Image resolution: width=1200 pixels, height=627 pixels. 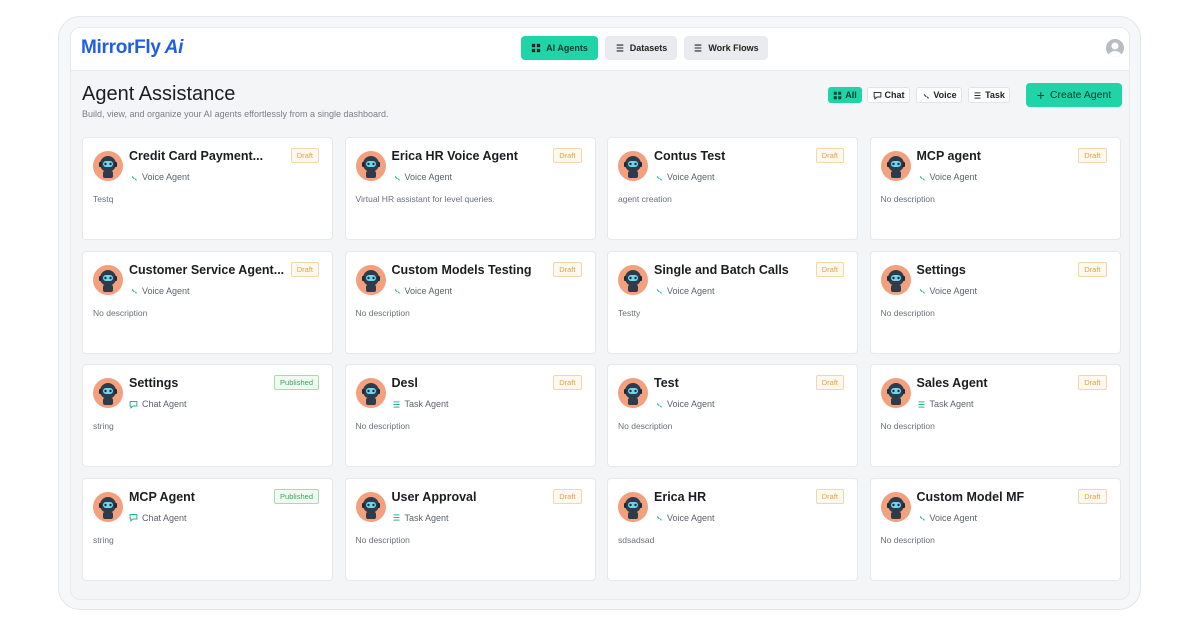 I want to click on agent-card: Sales Agent Draft Task Agent No description, so click(x=995, y=415).